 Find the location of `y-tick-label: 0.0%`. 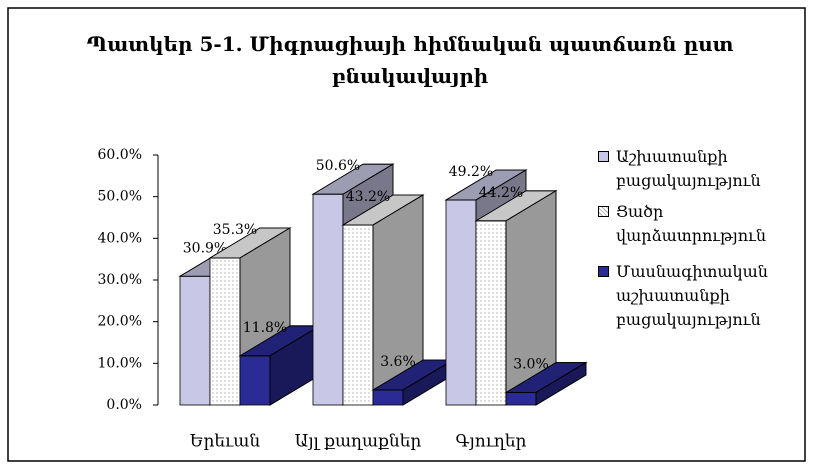

y-tick-label: 0.0% is located at coordinates (124, 405).